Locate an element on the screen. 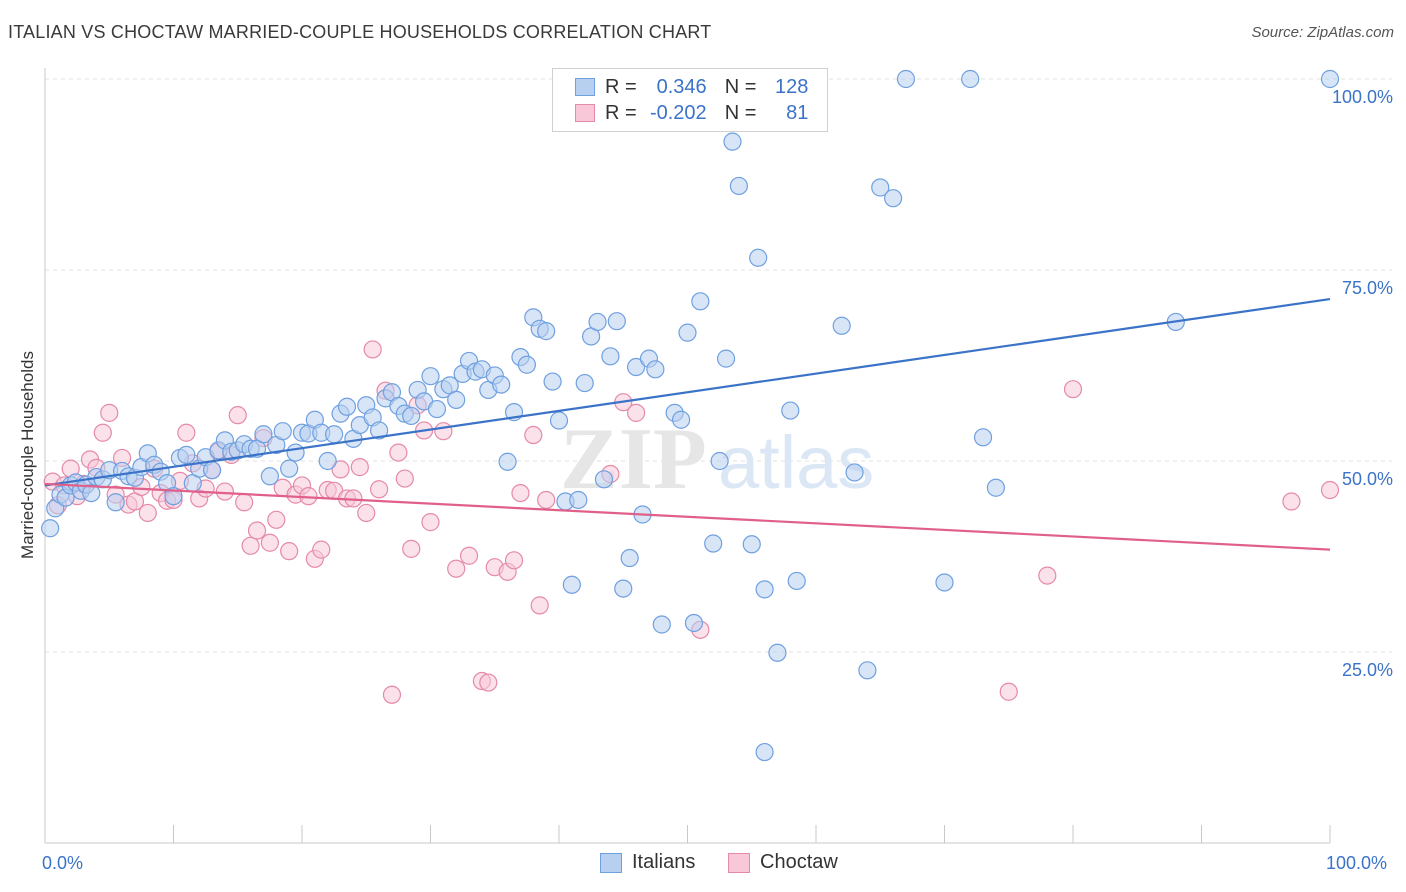  y-tick-label: 50.0% is located at coordinates (1367, 479).